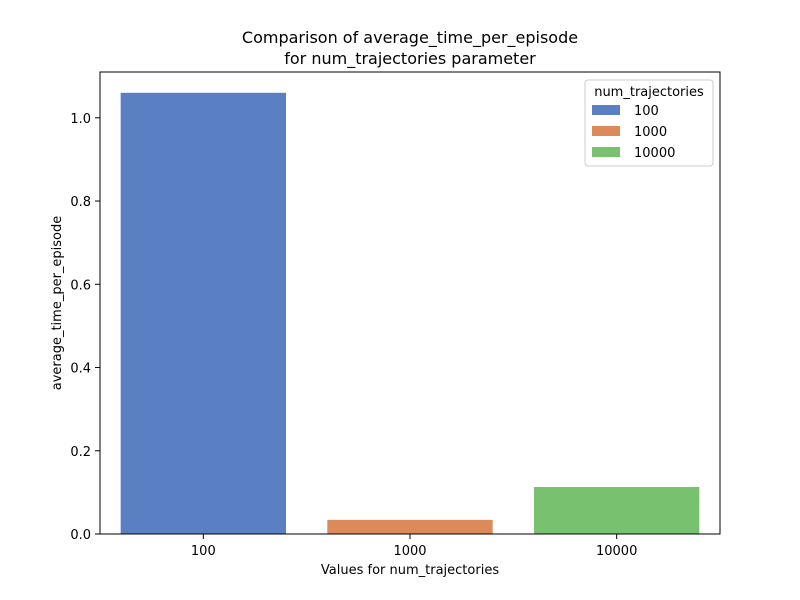  Describe the element at coordinates (57, 303) in the screenshot. I see `y-axis-label: average_time_per_episode` at that location.